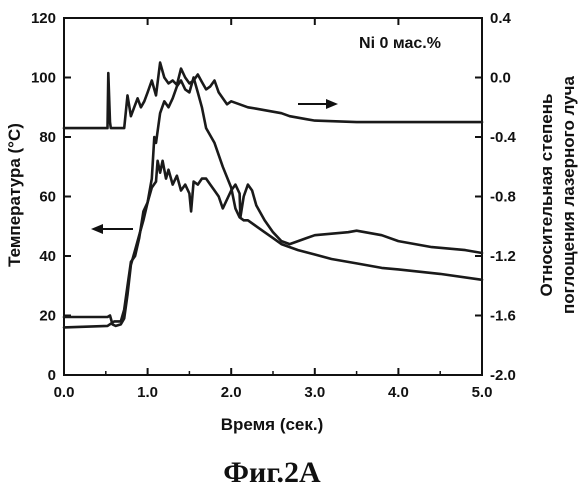 The height and width of the screenshot is (500, 586). I want to click on figure-caption: Фиг.2А, so click(272, 472).